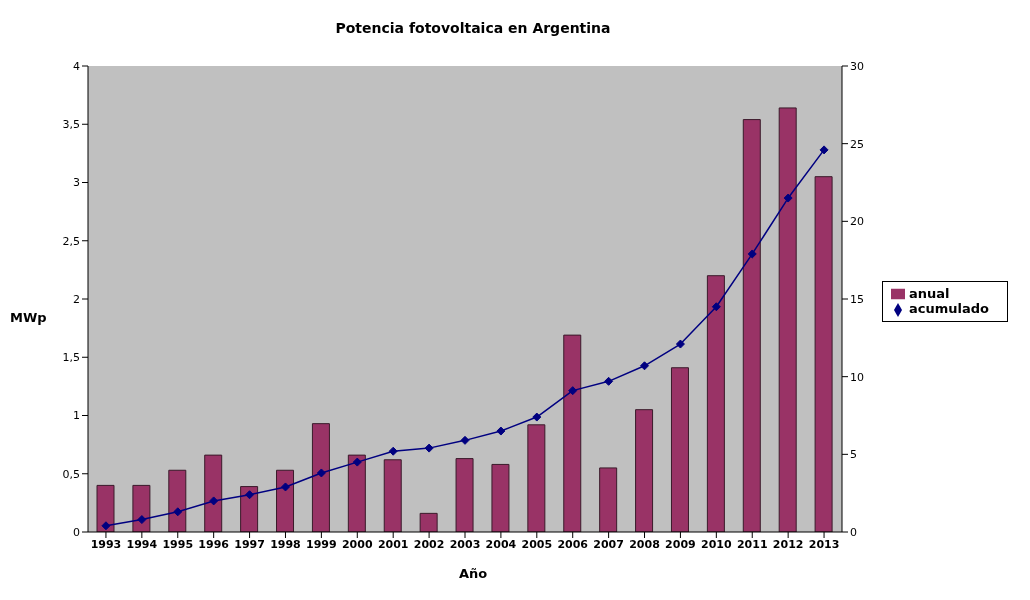 This screenshot has width=1030, height=600. Describe the element at coordinates (824, 544) in the screenshot. I see `x-tick-label: 2013` at that location.